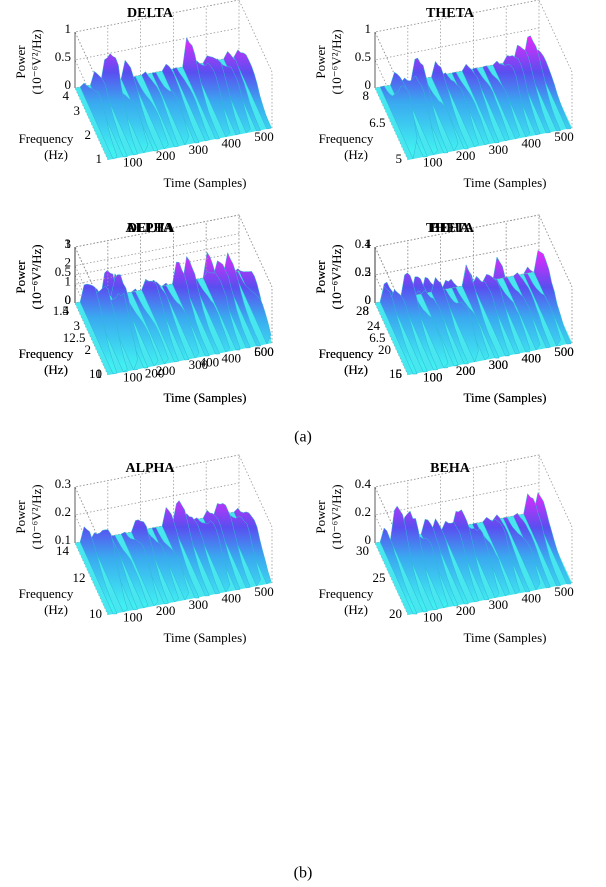 This screenshot has width=606, height=887. I want to click on y-tick-label: 1, so click(99, 373).